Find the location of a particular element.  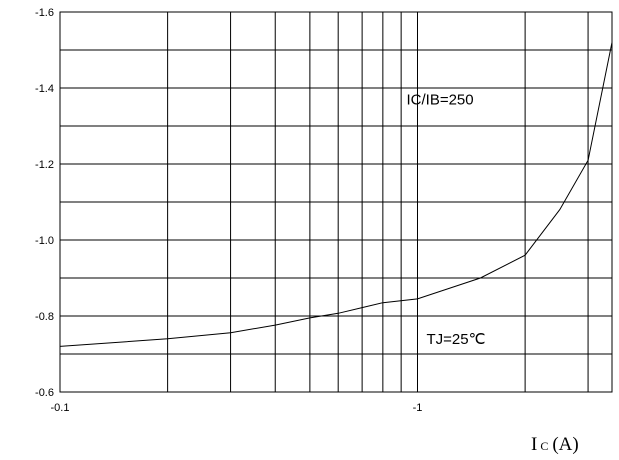

y-tick-label: -1.4 is located at coordinates (44, 89).